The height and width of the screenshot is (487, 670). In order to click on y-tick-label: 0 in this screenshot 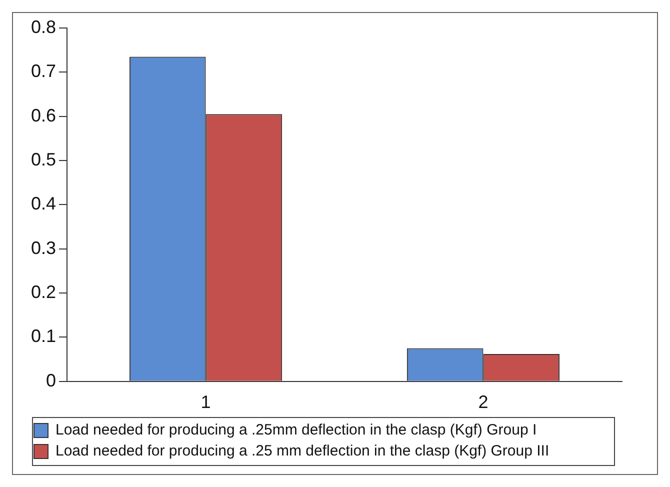, I will do `click(51, 380)`.